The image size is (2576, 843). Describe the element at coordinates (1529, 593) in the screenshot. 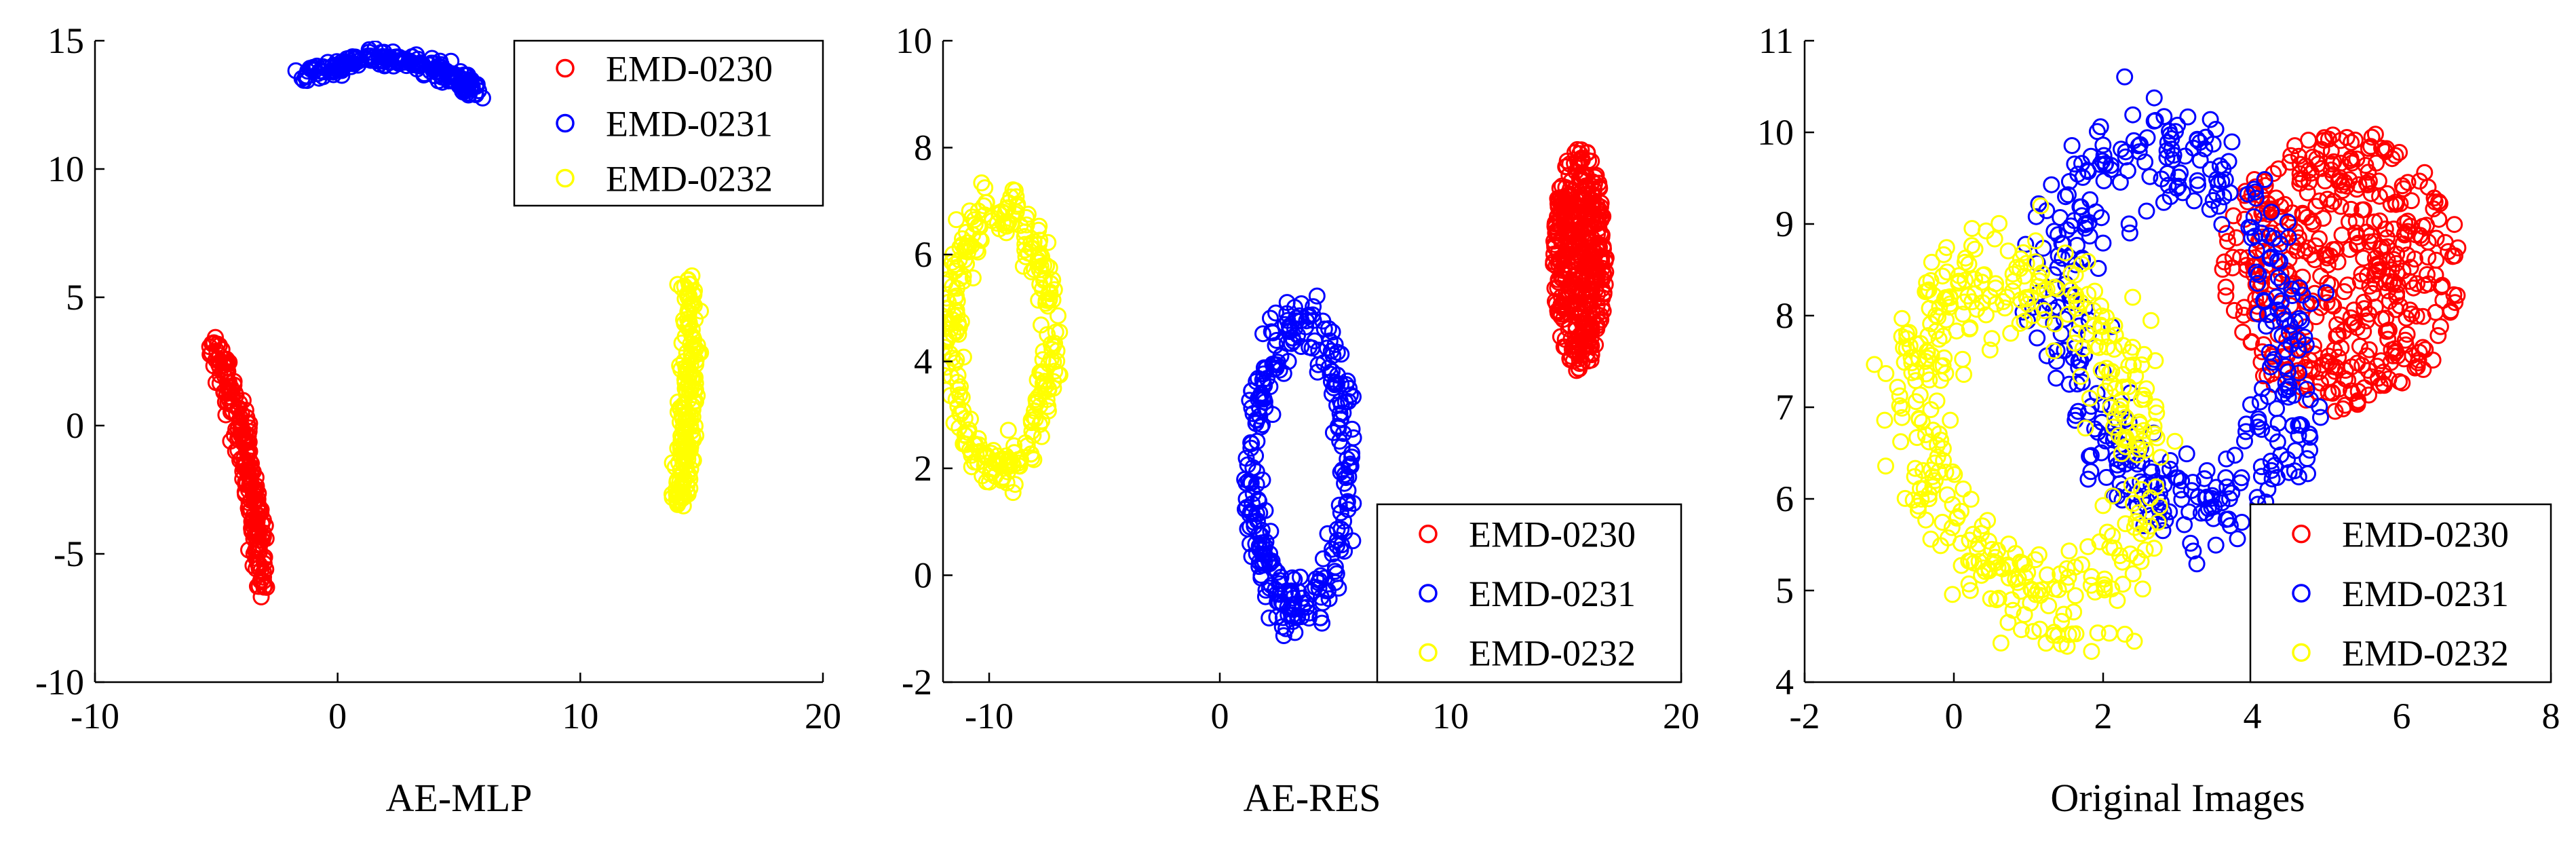

I see `legend: EMD-0230 EMD-0231 EMD-0232` at that location.